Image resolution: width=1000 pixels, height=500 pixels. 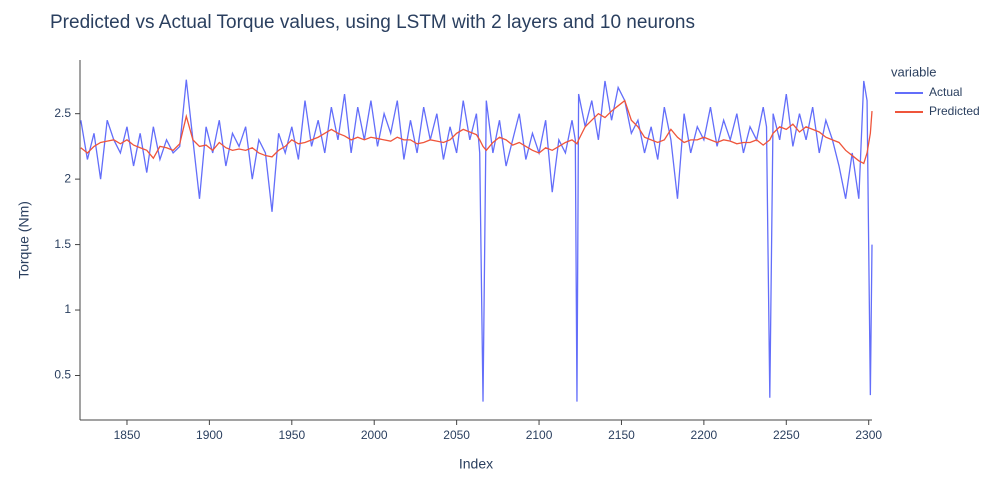 I want to click on y-tick-label: 0.5, so click(x=62, y=375).